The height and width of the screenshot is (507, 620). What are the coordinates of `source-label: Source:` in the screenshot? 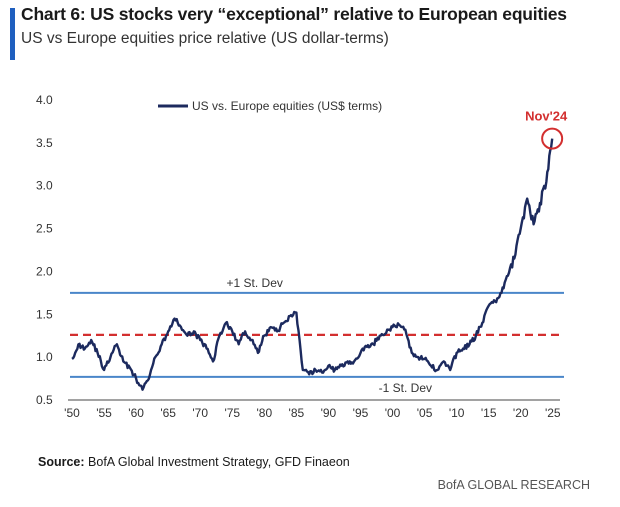 It's located at (61, 462).